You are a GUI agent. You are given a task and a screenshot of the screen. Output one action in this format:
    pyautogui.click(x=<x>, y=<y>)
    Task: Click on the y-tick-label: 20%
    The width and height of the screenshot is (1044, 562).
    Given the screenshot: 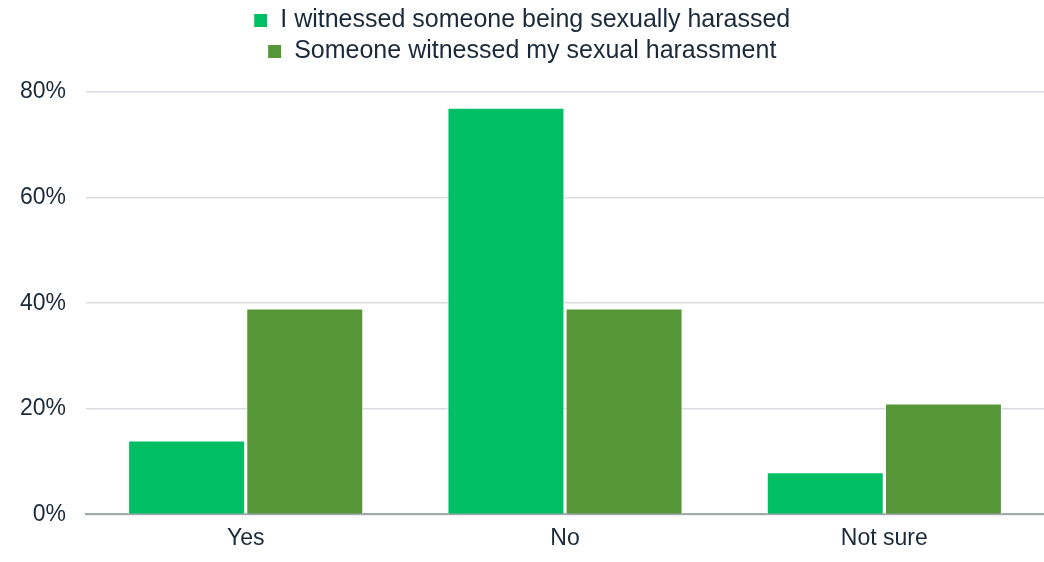 What is the action you would take?
    pyautogui.click(x=43, y=407)
    